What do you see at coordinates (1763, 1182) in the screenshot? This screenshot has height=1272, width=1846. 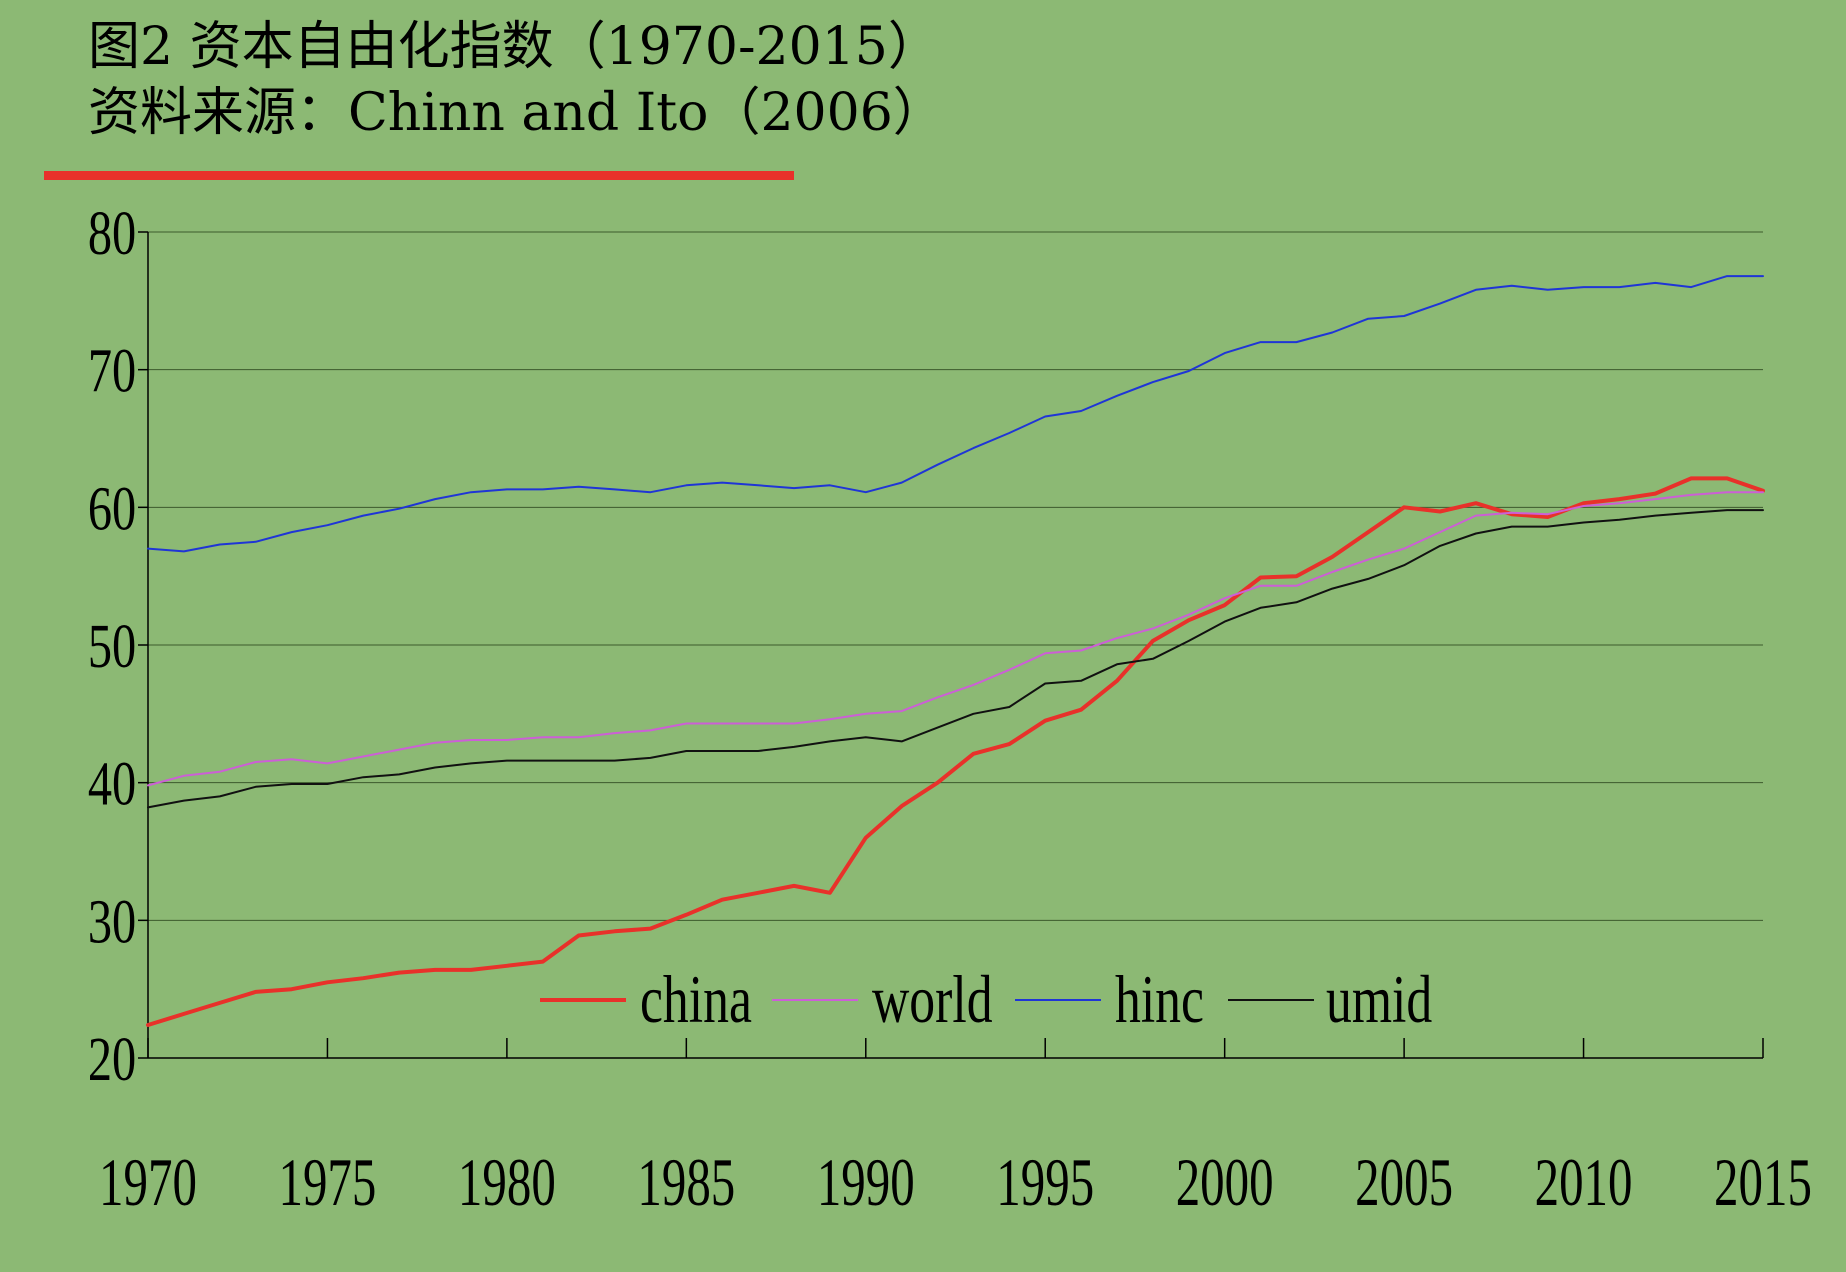 I see `x-tick-label: 2015` at bounding box center [1763, 1182].